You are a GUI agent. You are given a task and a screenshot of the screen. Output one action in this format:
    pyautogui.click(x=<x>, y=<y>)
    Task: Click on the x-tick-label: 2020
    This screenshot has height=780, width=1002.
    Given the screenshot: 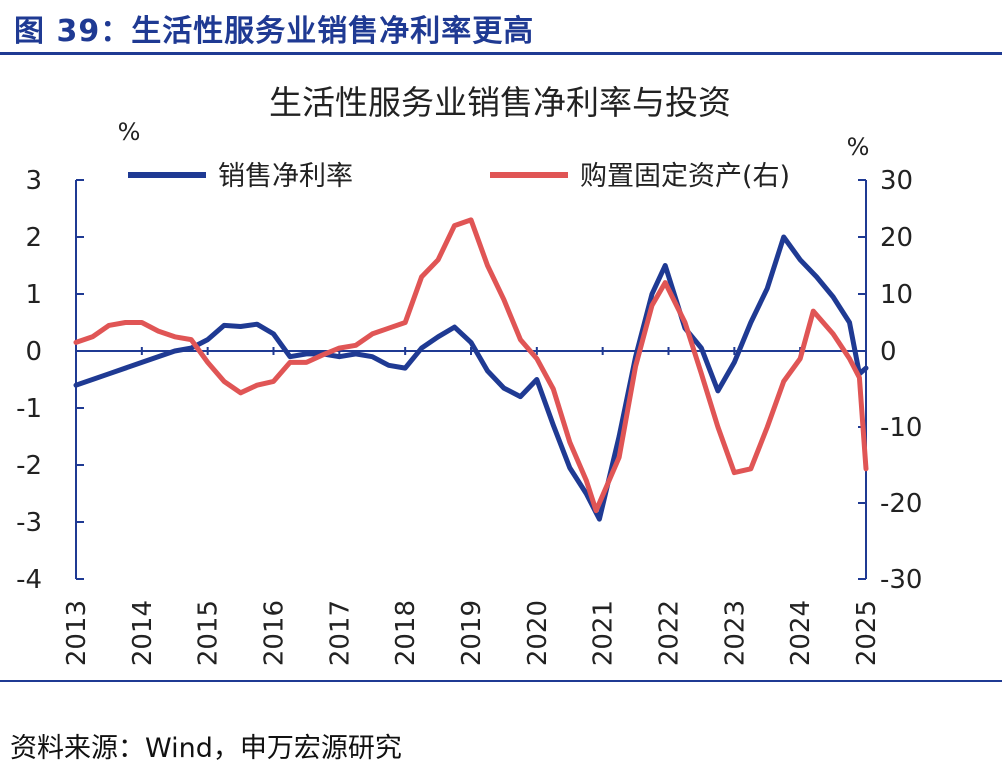 What is the action you would take?
    pyautogui.click(x=538, y=633)
    